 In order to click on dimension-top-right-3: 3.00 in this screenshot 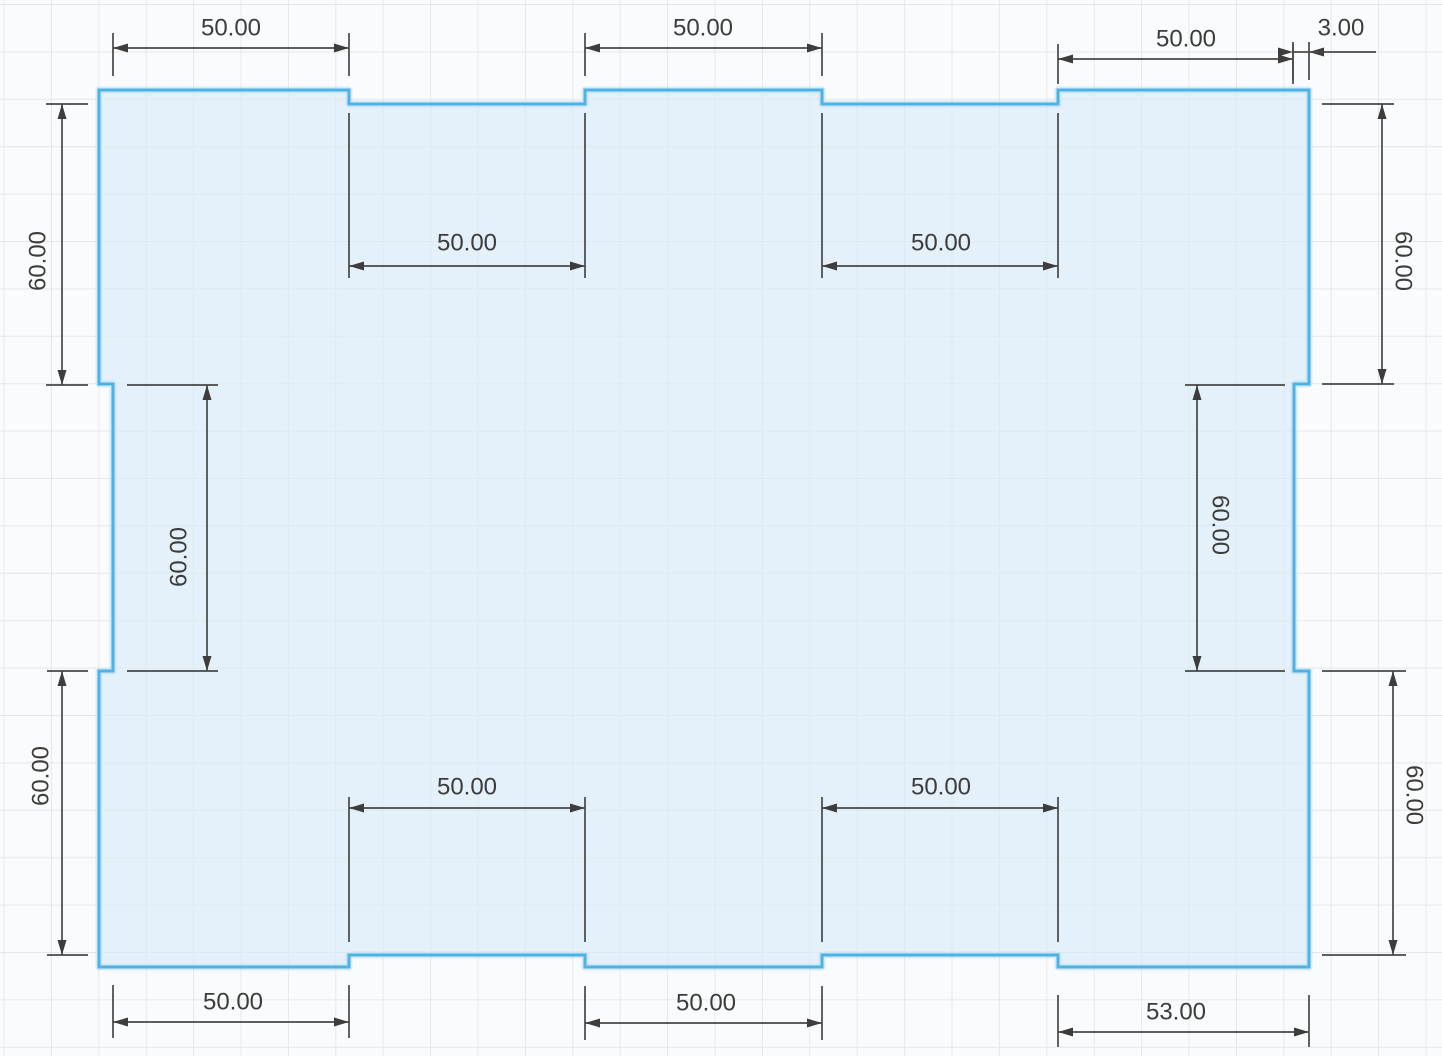, I will do `click(1327, 47)`.